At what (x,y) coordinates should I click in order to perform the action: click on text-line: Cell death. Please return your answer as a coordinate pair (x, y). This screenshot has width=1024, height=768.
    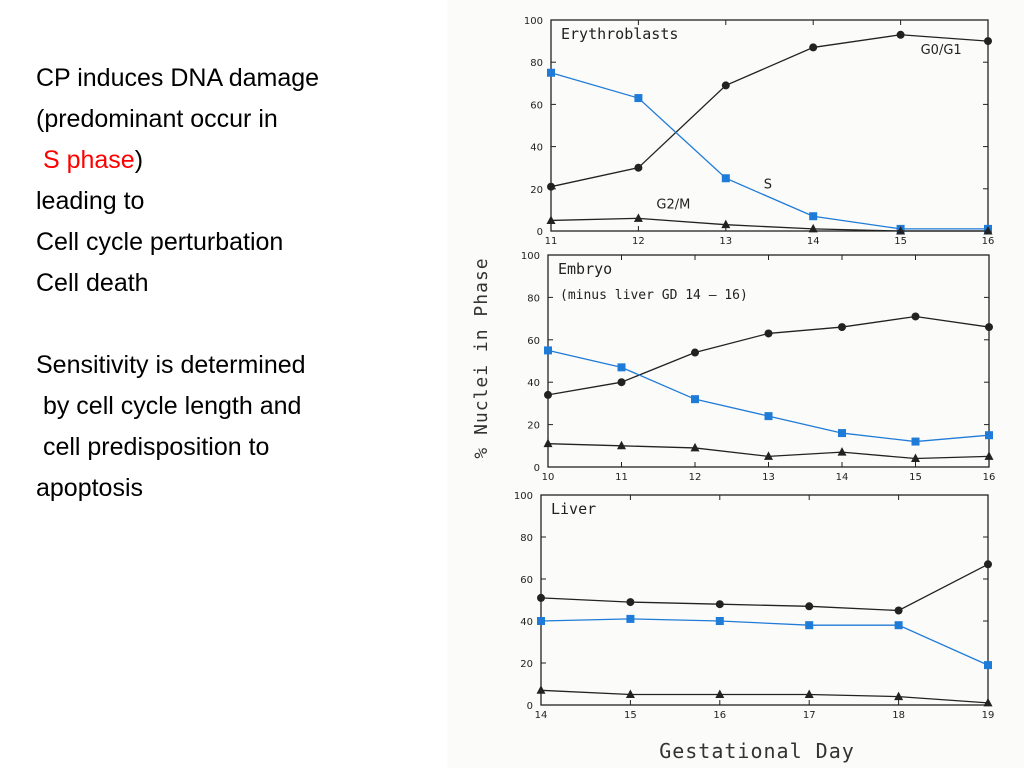
    Looking at the image, I should click on (236, 283).